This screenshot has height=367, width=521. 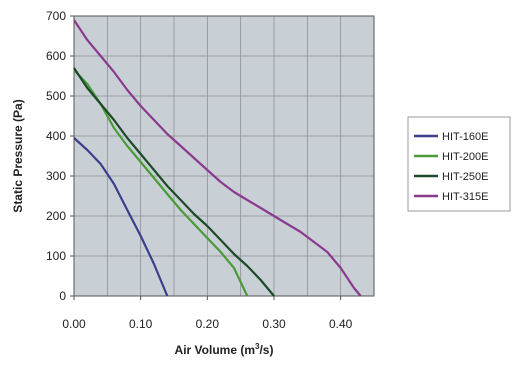 What do you see at coordinates (224, 349) in the screenshot?
I see `x-axis-title: Air Volume (m3/s)` at bounding box center [224, 349].